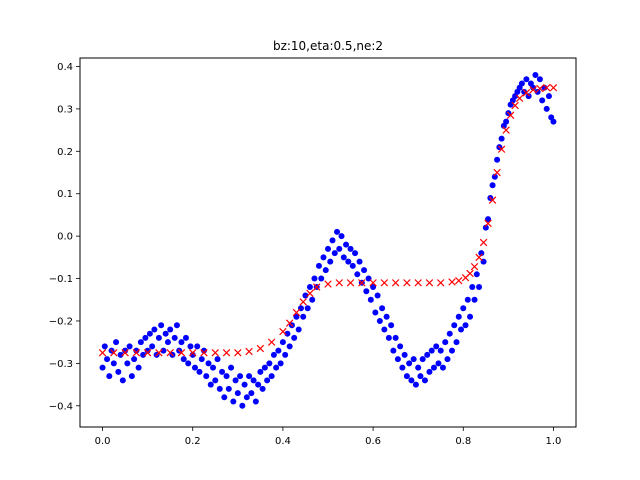 Image resolution: width=640 pixels, height=480 pixels. I want to click on y-tick-label: −0.1, so click(61, 279).